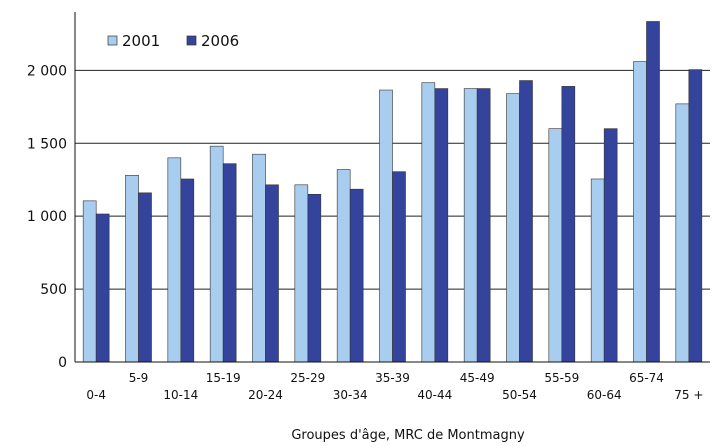 This screenshot has height=446, width=715. Describe the element at coordinates (307, 378) in the screenshot. I see `x-tick-label: 25-29` at that location.